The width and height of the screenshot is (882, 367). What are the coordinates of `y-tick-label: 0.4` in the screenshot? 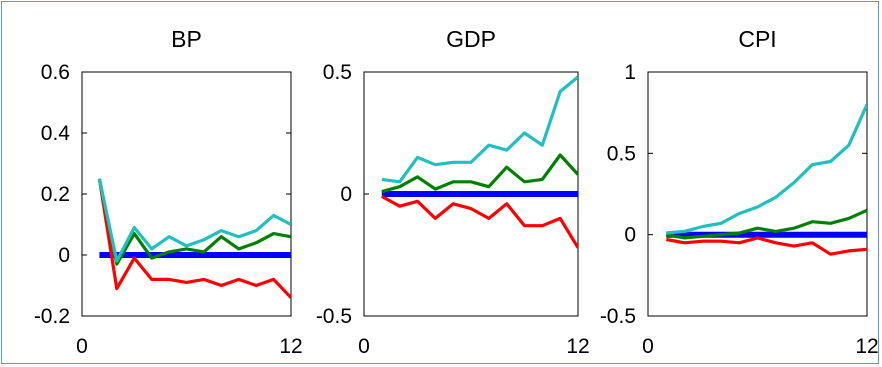 It's located at (56, 133).